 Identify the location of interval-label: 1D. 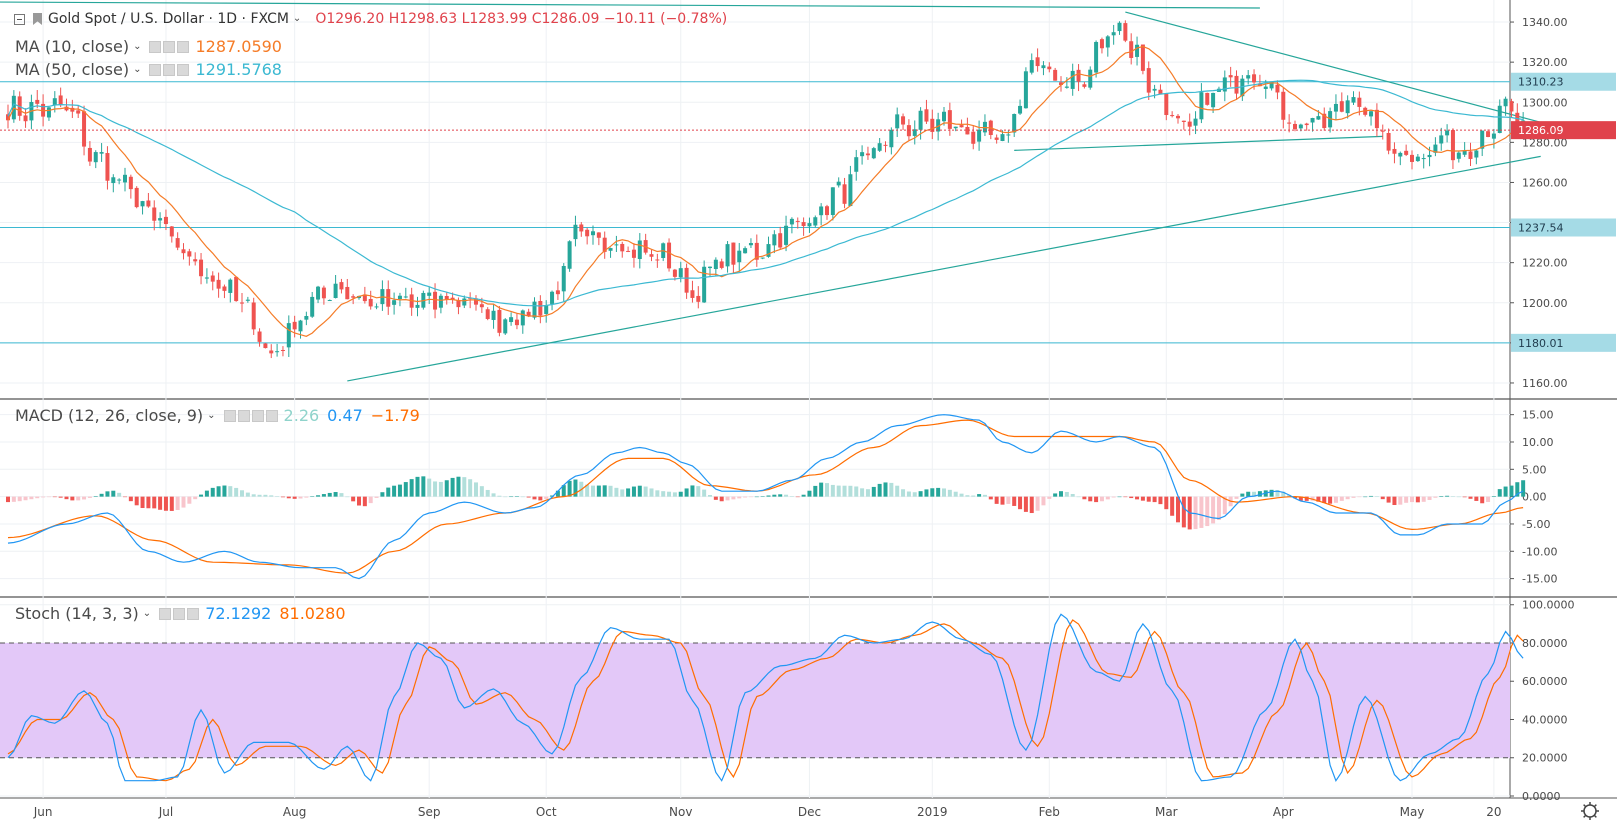
(227, 19).